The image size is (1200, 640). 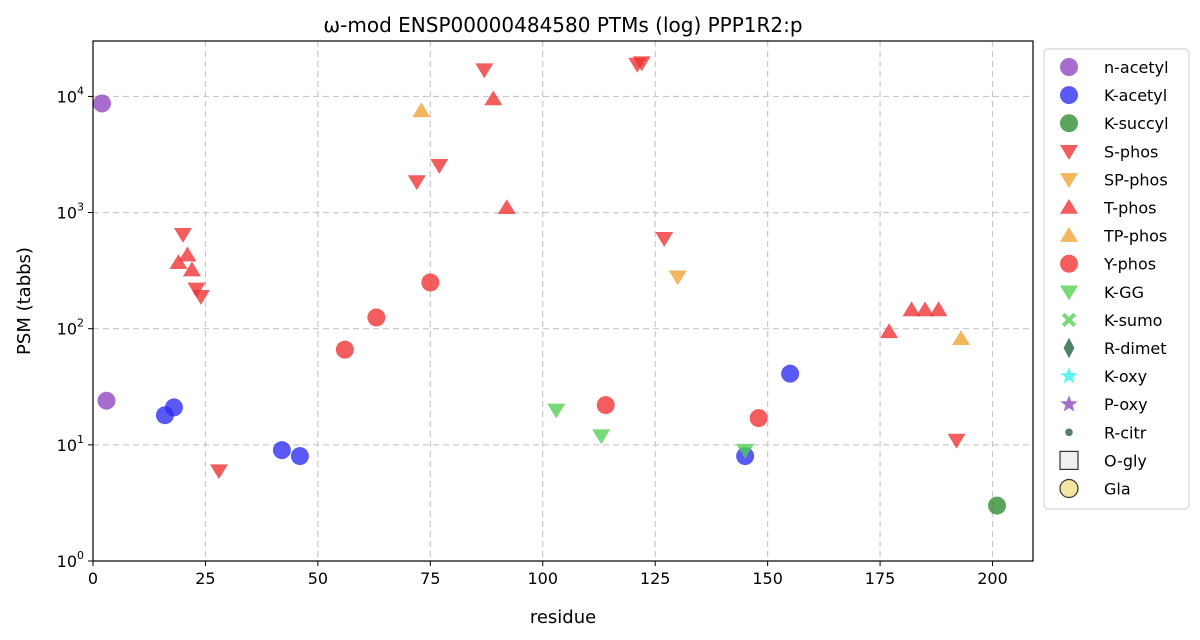 What do you see at coordinates (1135, 348) in the screenshot?
I see `legend-label-r-dimet: R-dimet` at bounding box center [1135, 348].